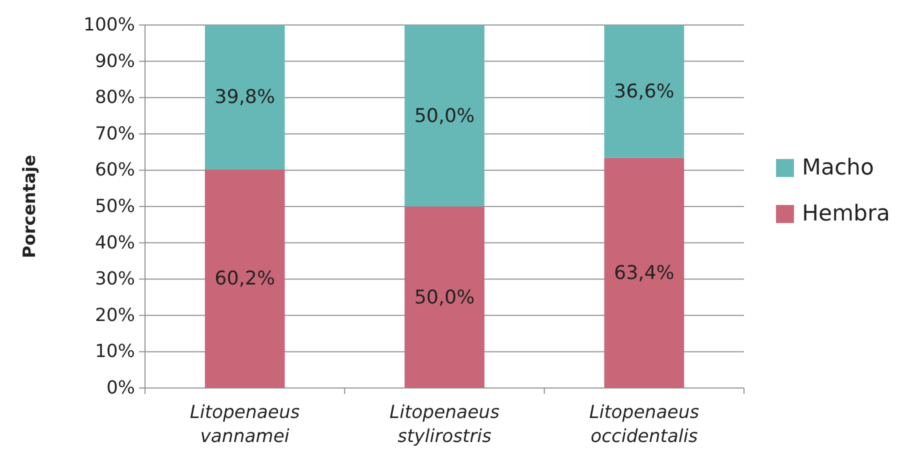 This screenshot has height=476, width=904. I want to click on y-tick-label: 40%, so click(114, 243).